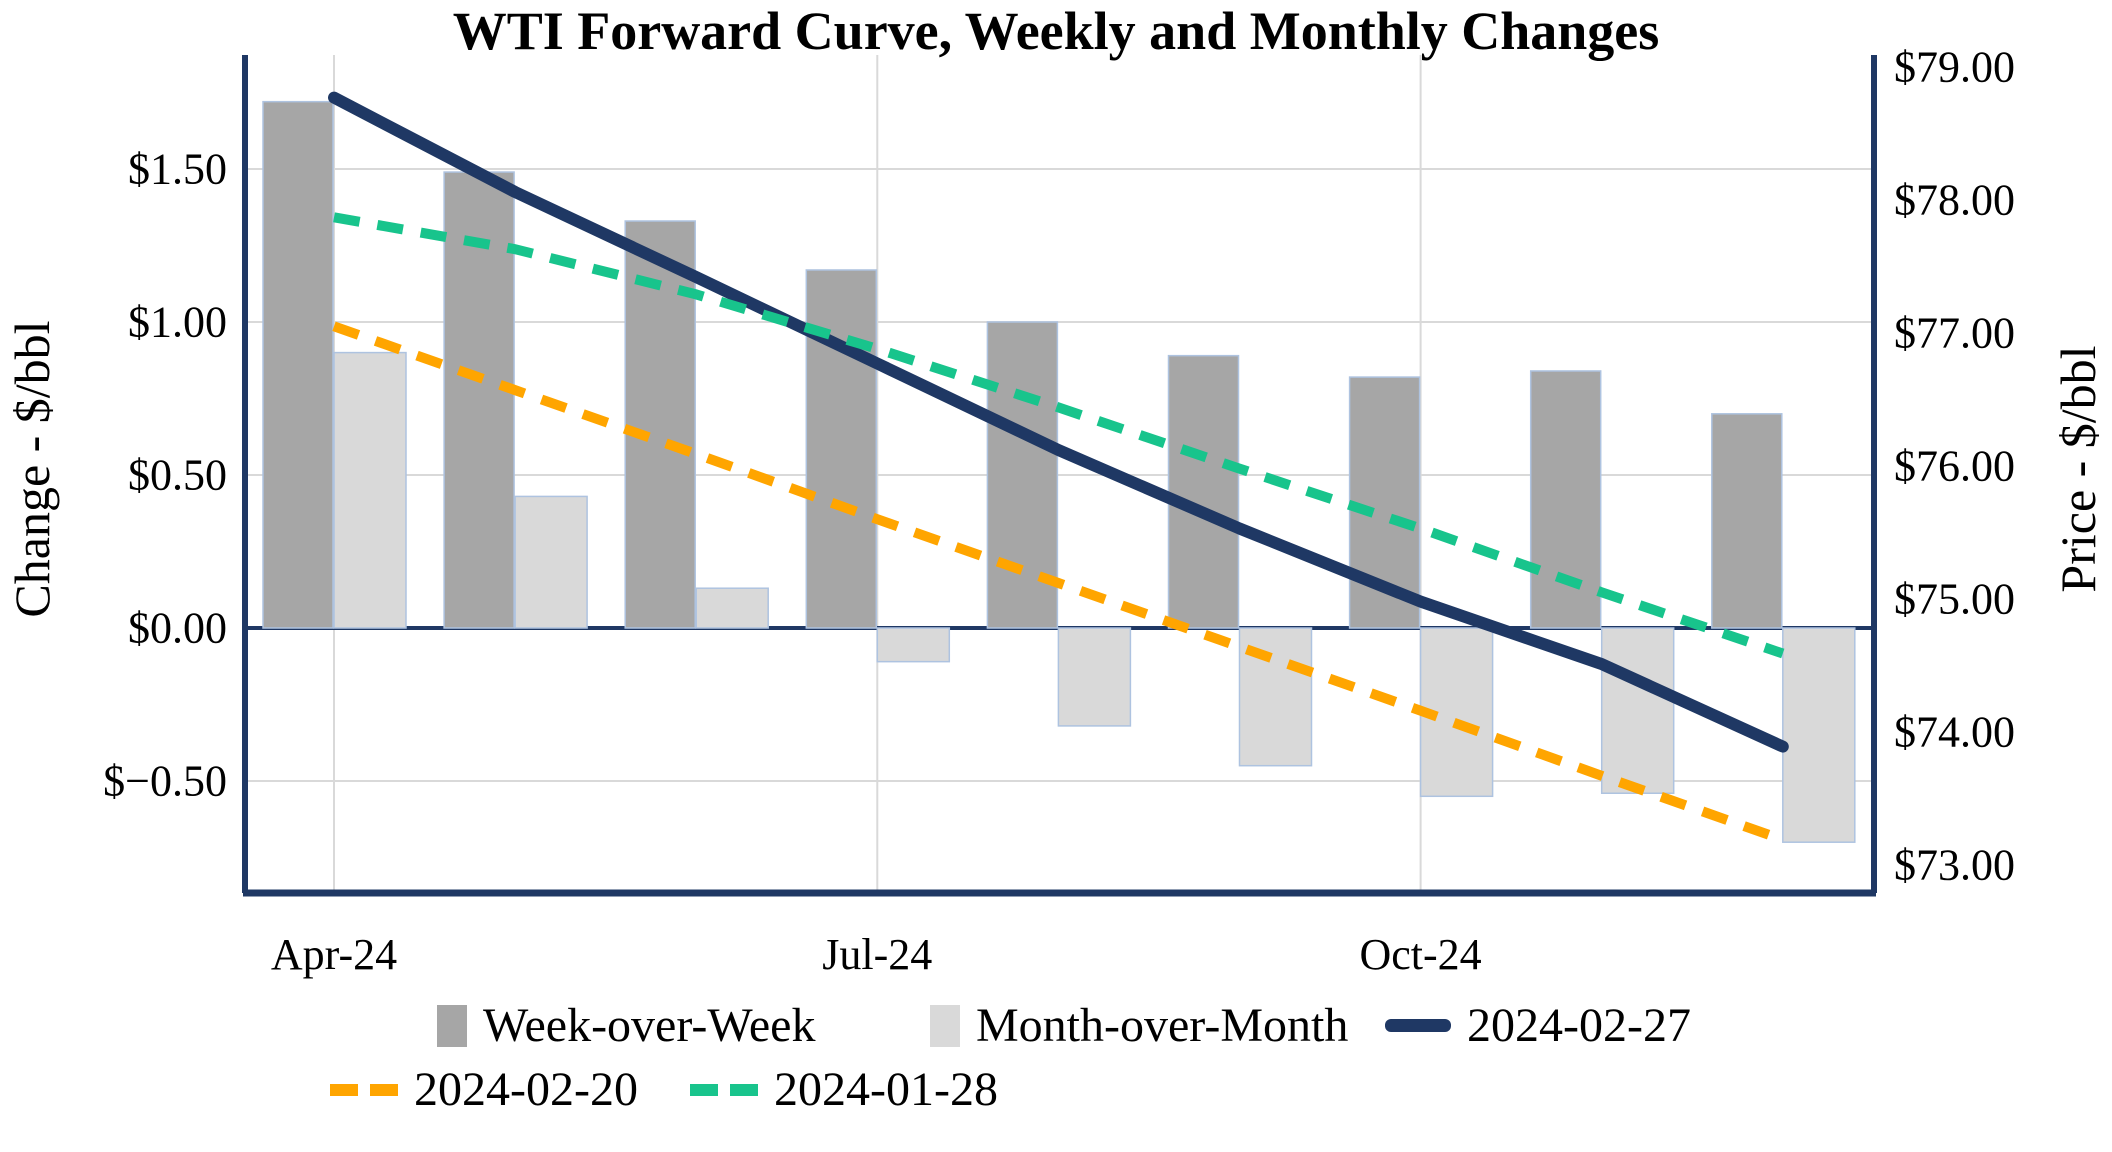 This screenshot has width=2112, height=1152. What do you see at coordinates (1954, 66) in the screenshot?
I see `right-tick-label: $79.00` at bounding box center [1954, 66].